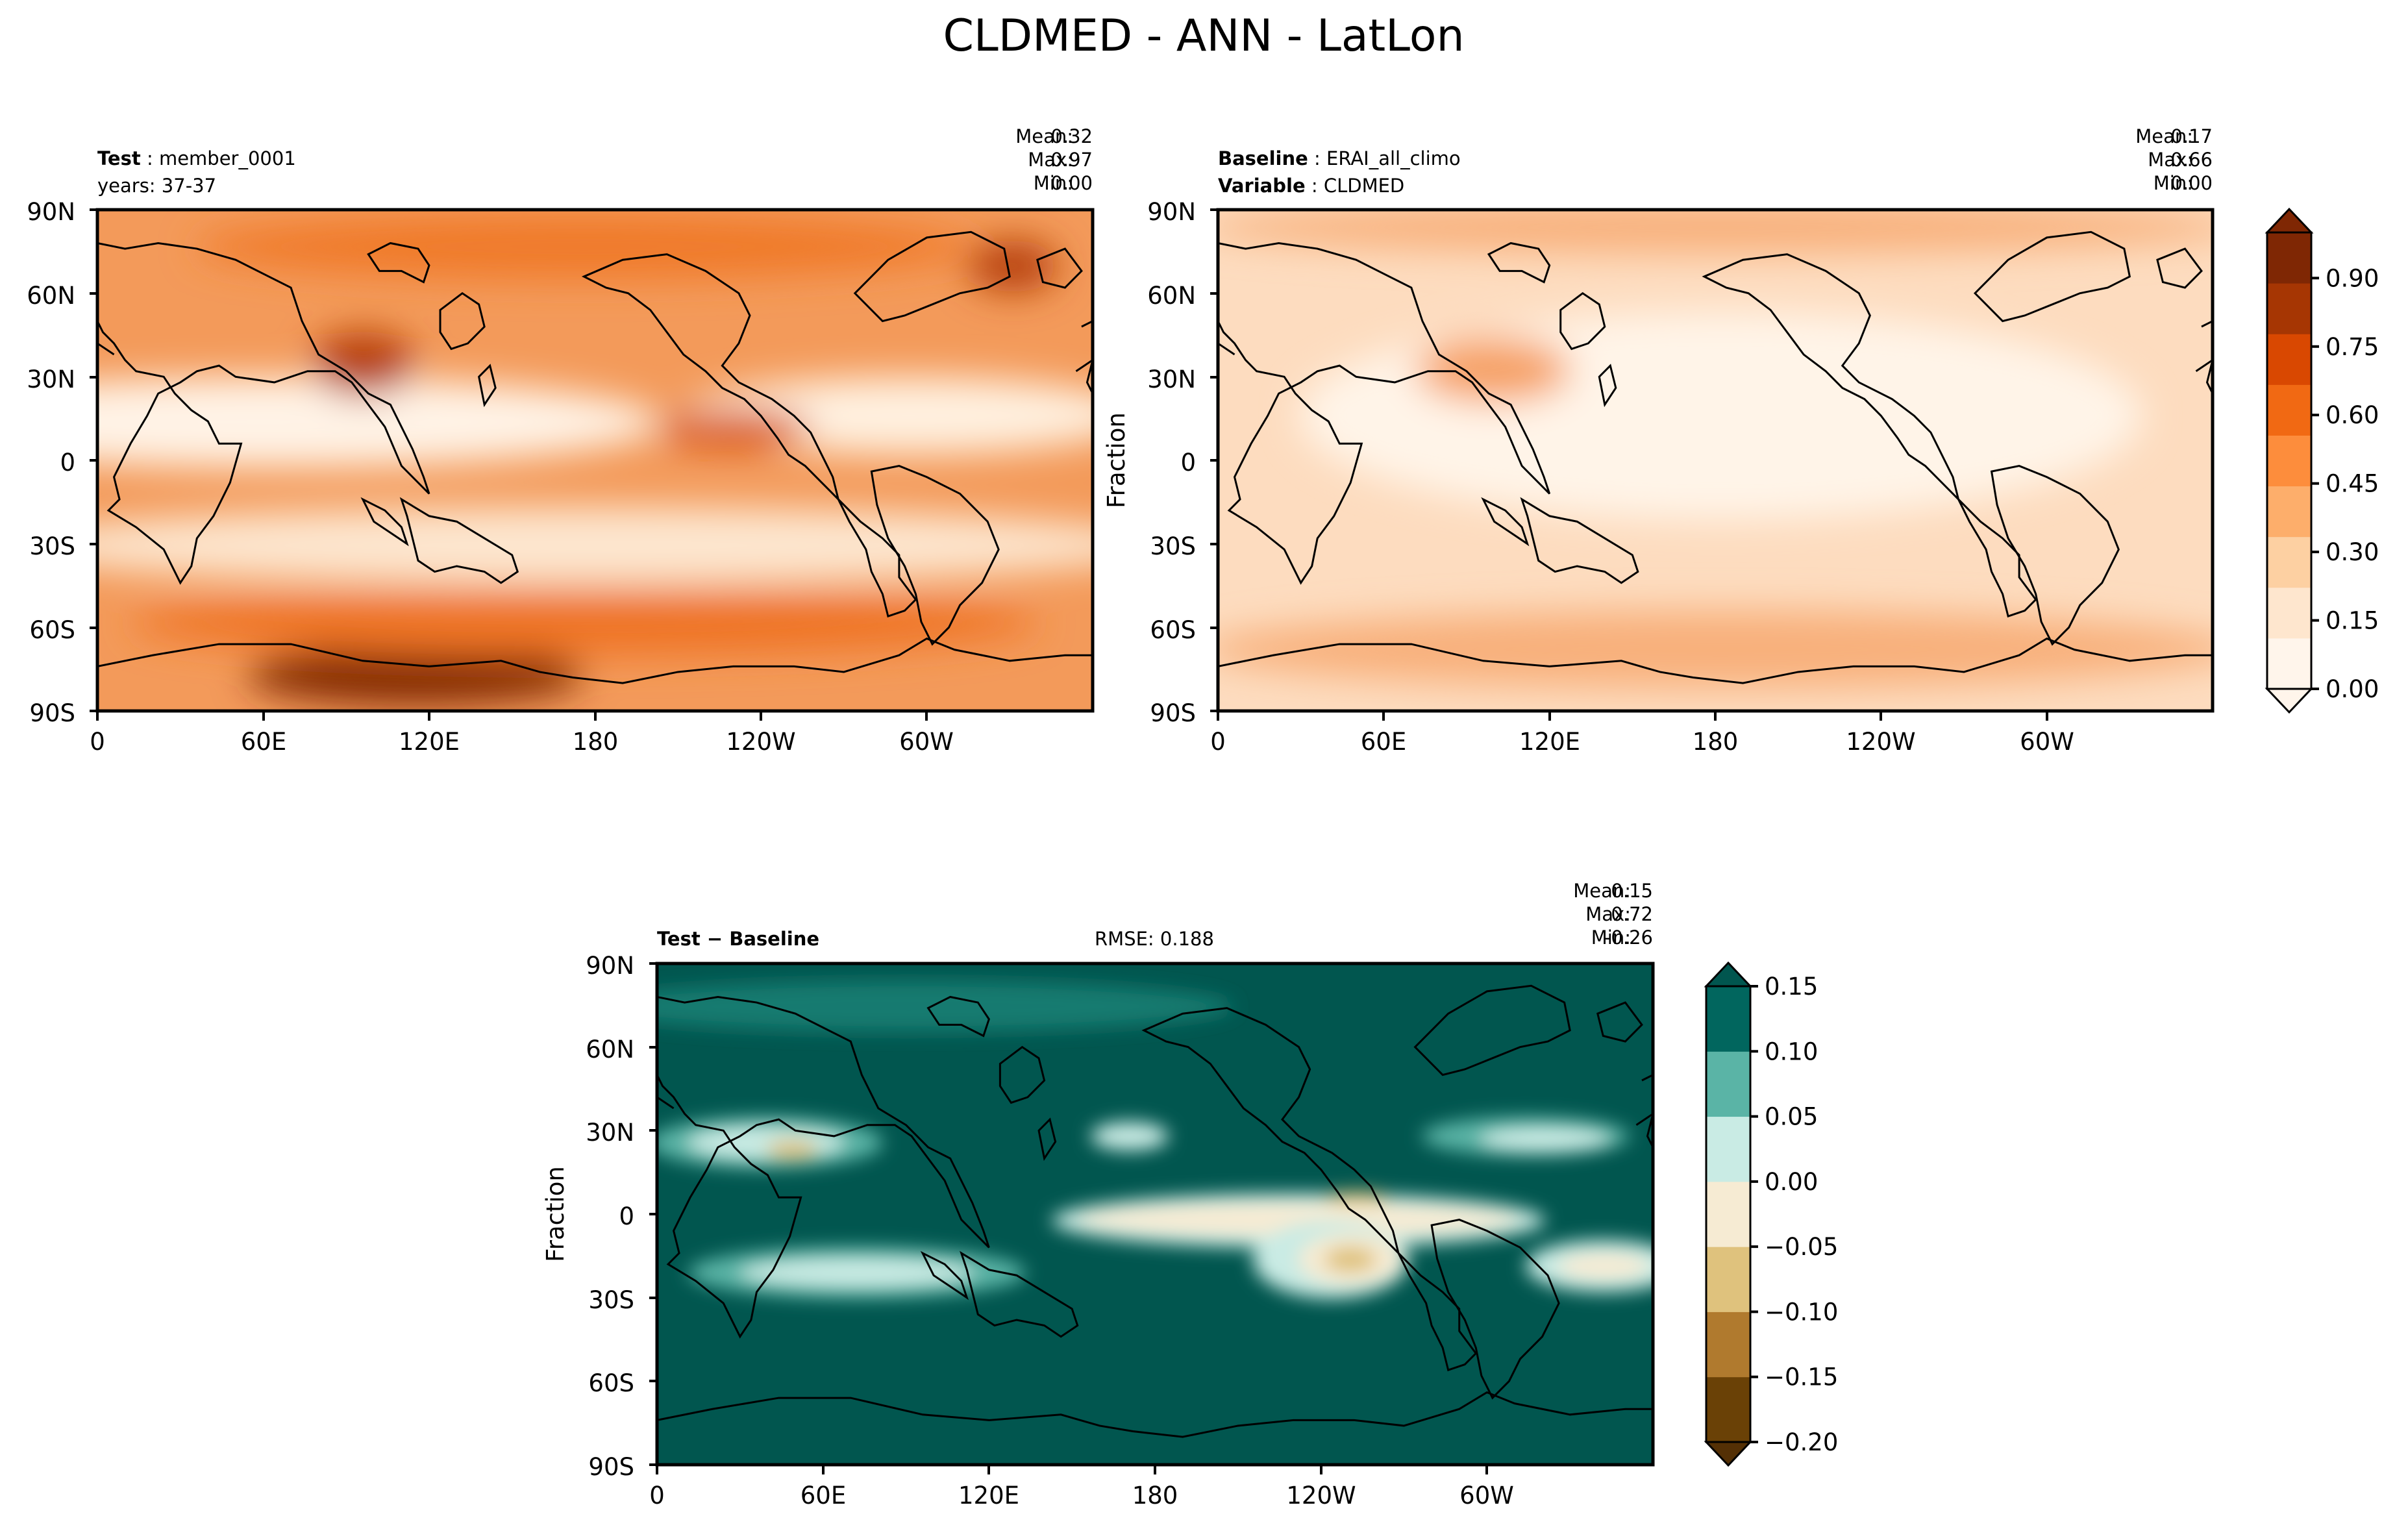 The width and height of the screenshot is (2408, 1529). Describe the element at coordinates (1791, 1182) in the screenshot. I see `colorbar-tick-label: 0.00` at that location.